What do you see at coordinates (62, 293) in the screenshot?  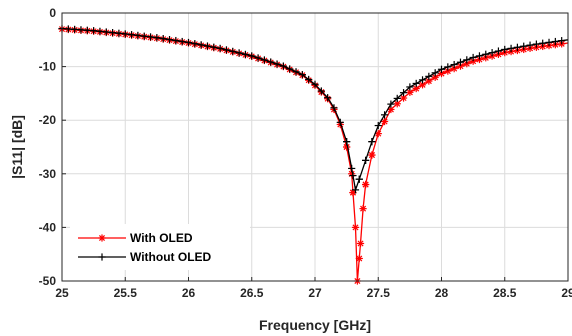 I see `x-tick-label: 25` at bounding box center [62, 293].